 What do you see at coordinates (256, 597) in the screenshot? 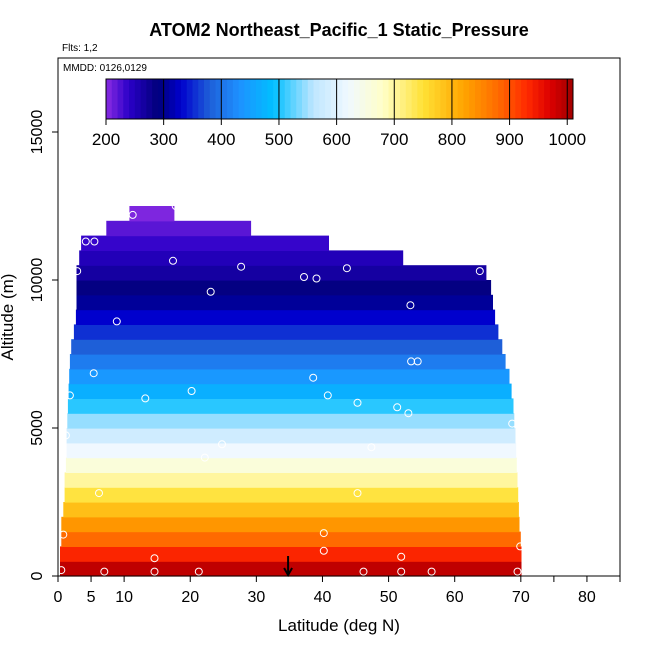
I see `x-tick-label: 30` at bounding box center [256, 597].